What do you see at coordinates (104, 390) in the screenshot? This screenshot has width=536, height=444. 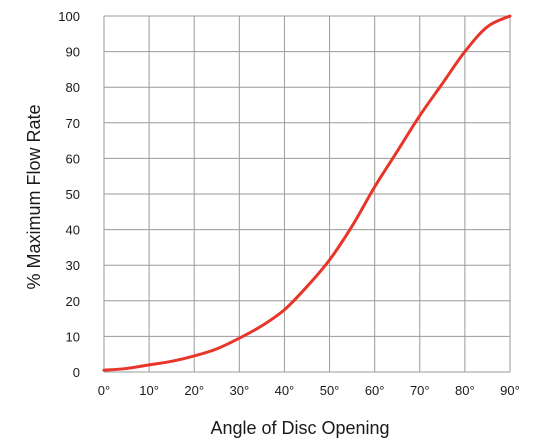 I see `x-tick-label: 0°` at bounding box center [104, 390].